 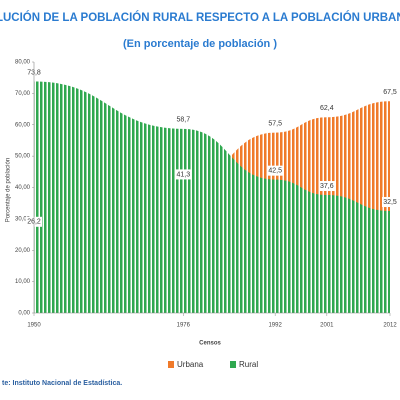 What do you see at coordinates (390, 326) in the screenshot?
I see `x-tick-label: 2012` at bounding box center [390, 326].